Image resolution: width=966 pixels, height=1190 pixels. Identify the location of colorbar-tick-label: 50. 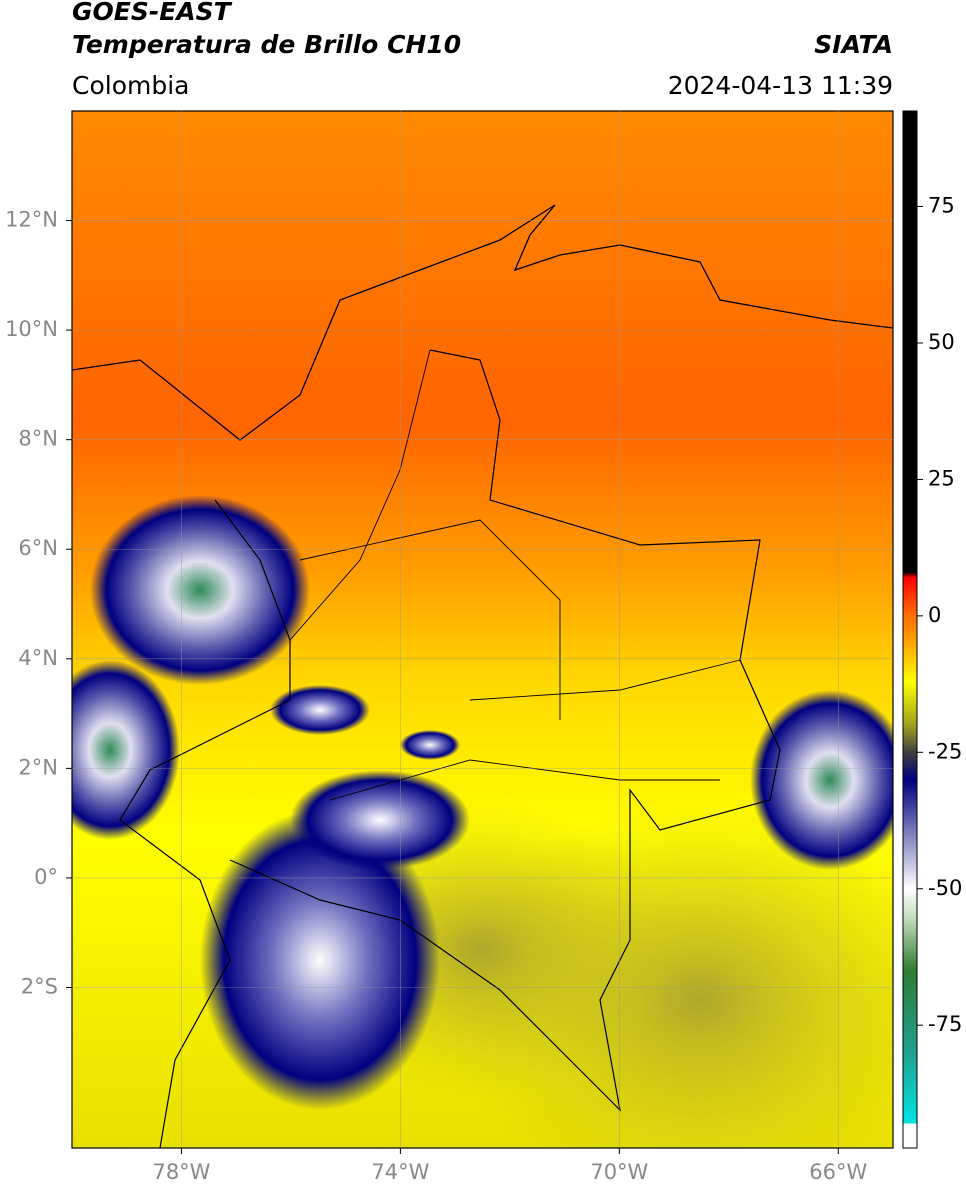
(941, 342).